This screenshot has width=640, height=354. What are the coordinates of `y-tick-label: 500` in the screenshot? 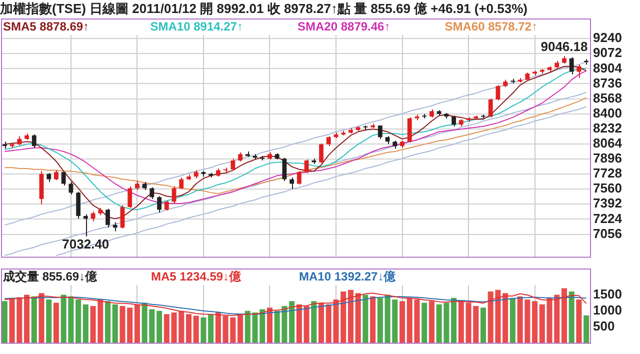 It's located at (604, 326).